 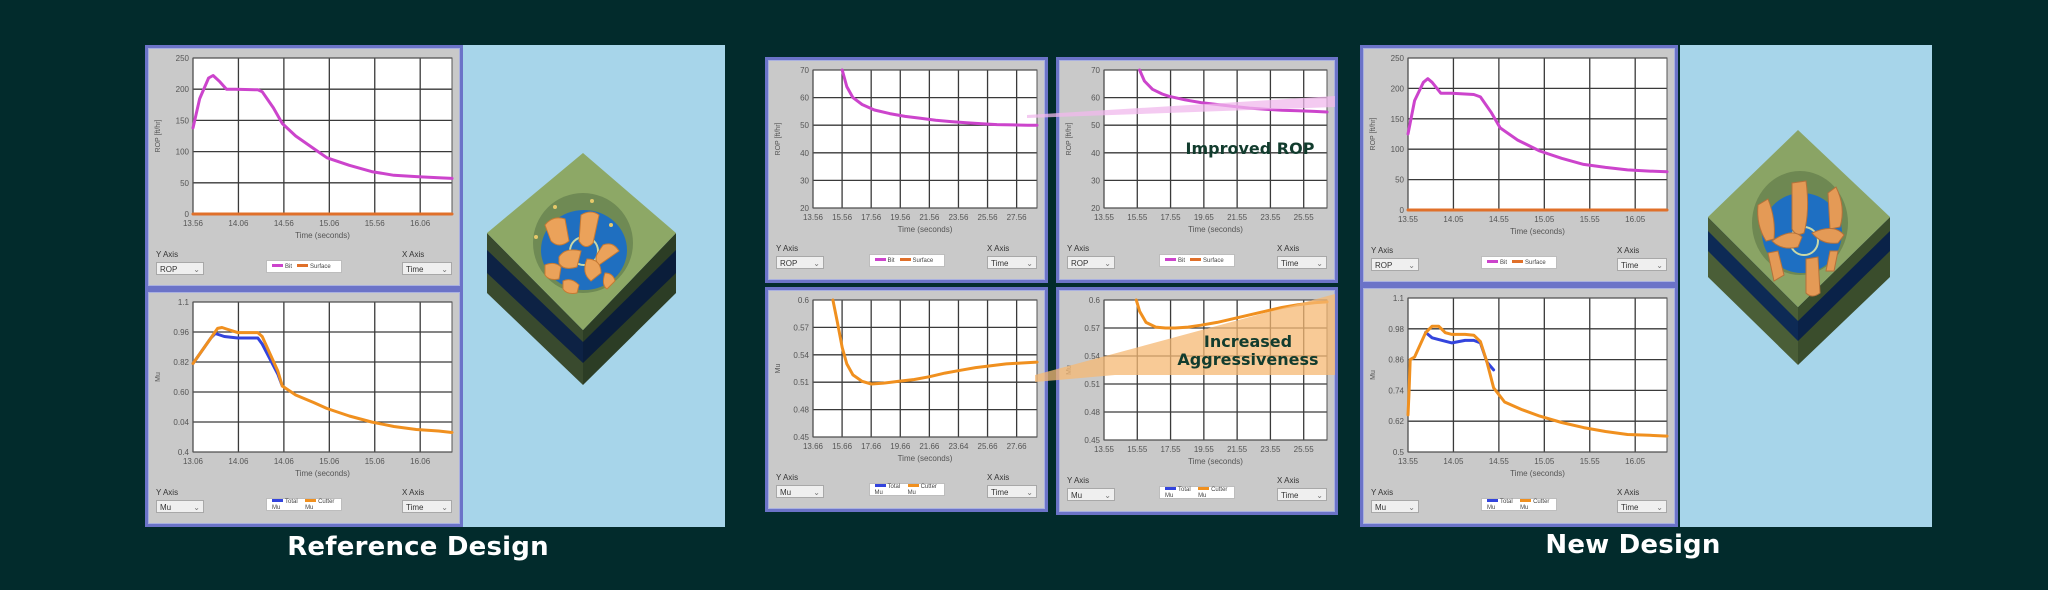 What do you see at coordinates (1453, 219) in the screenshot?
I see `x-tick-label: 14.05` at bounding box center [1453, 219].